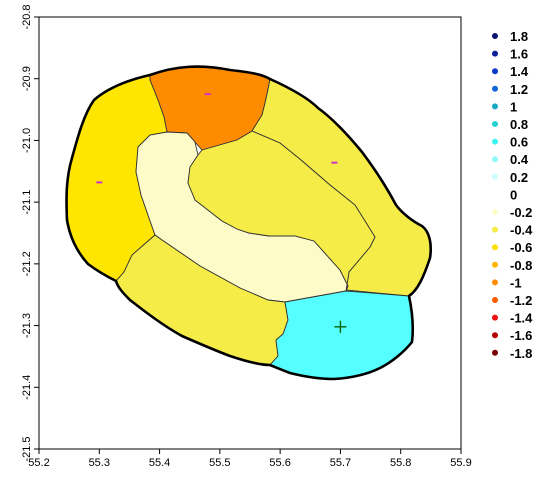 Image resolution: width=543 pixels, height=482 pixels. Describe the element at coordinates (504, 106) in the screenshot. I see `legend-entry: 1` at that location.